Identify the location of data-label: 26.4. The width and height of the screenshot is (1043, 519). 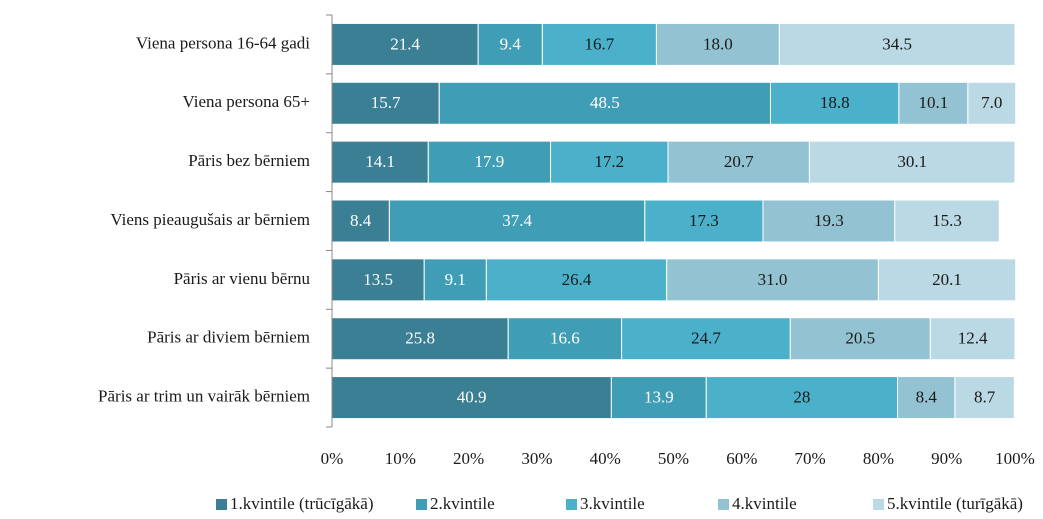
(577, 279).